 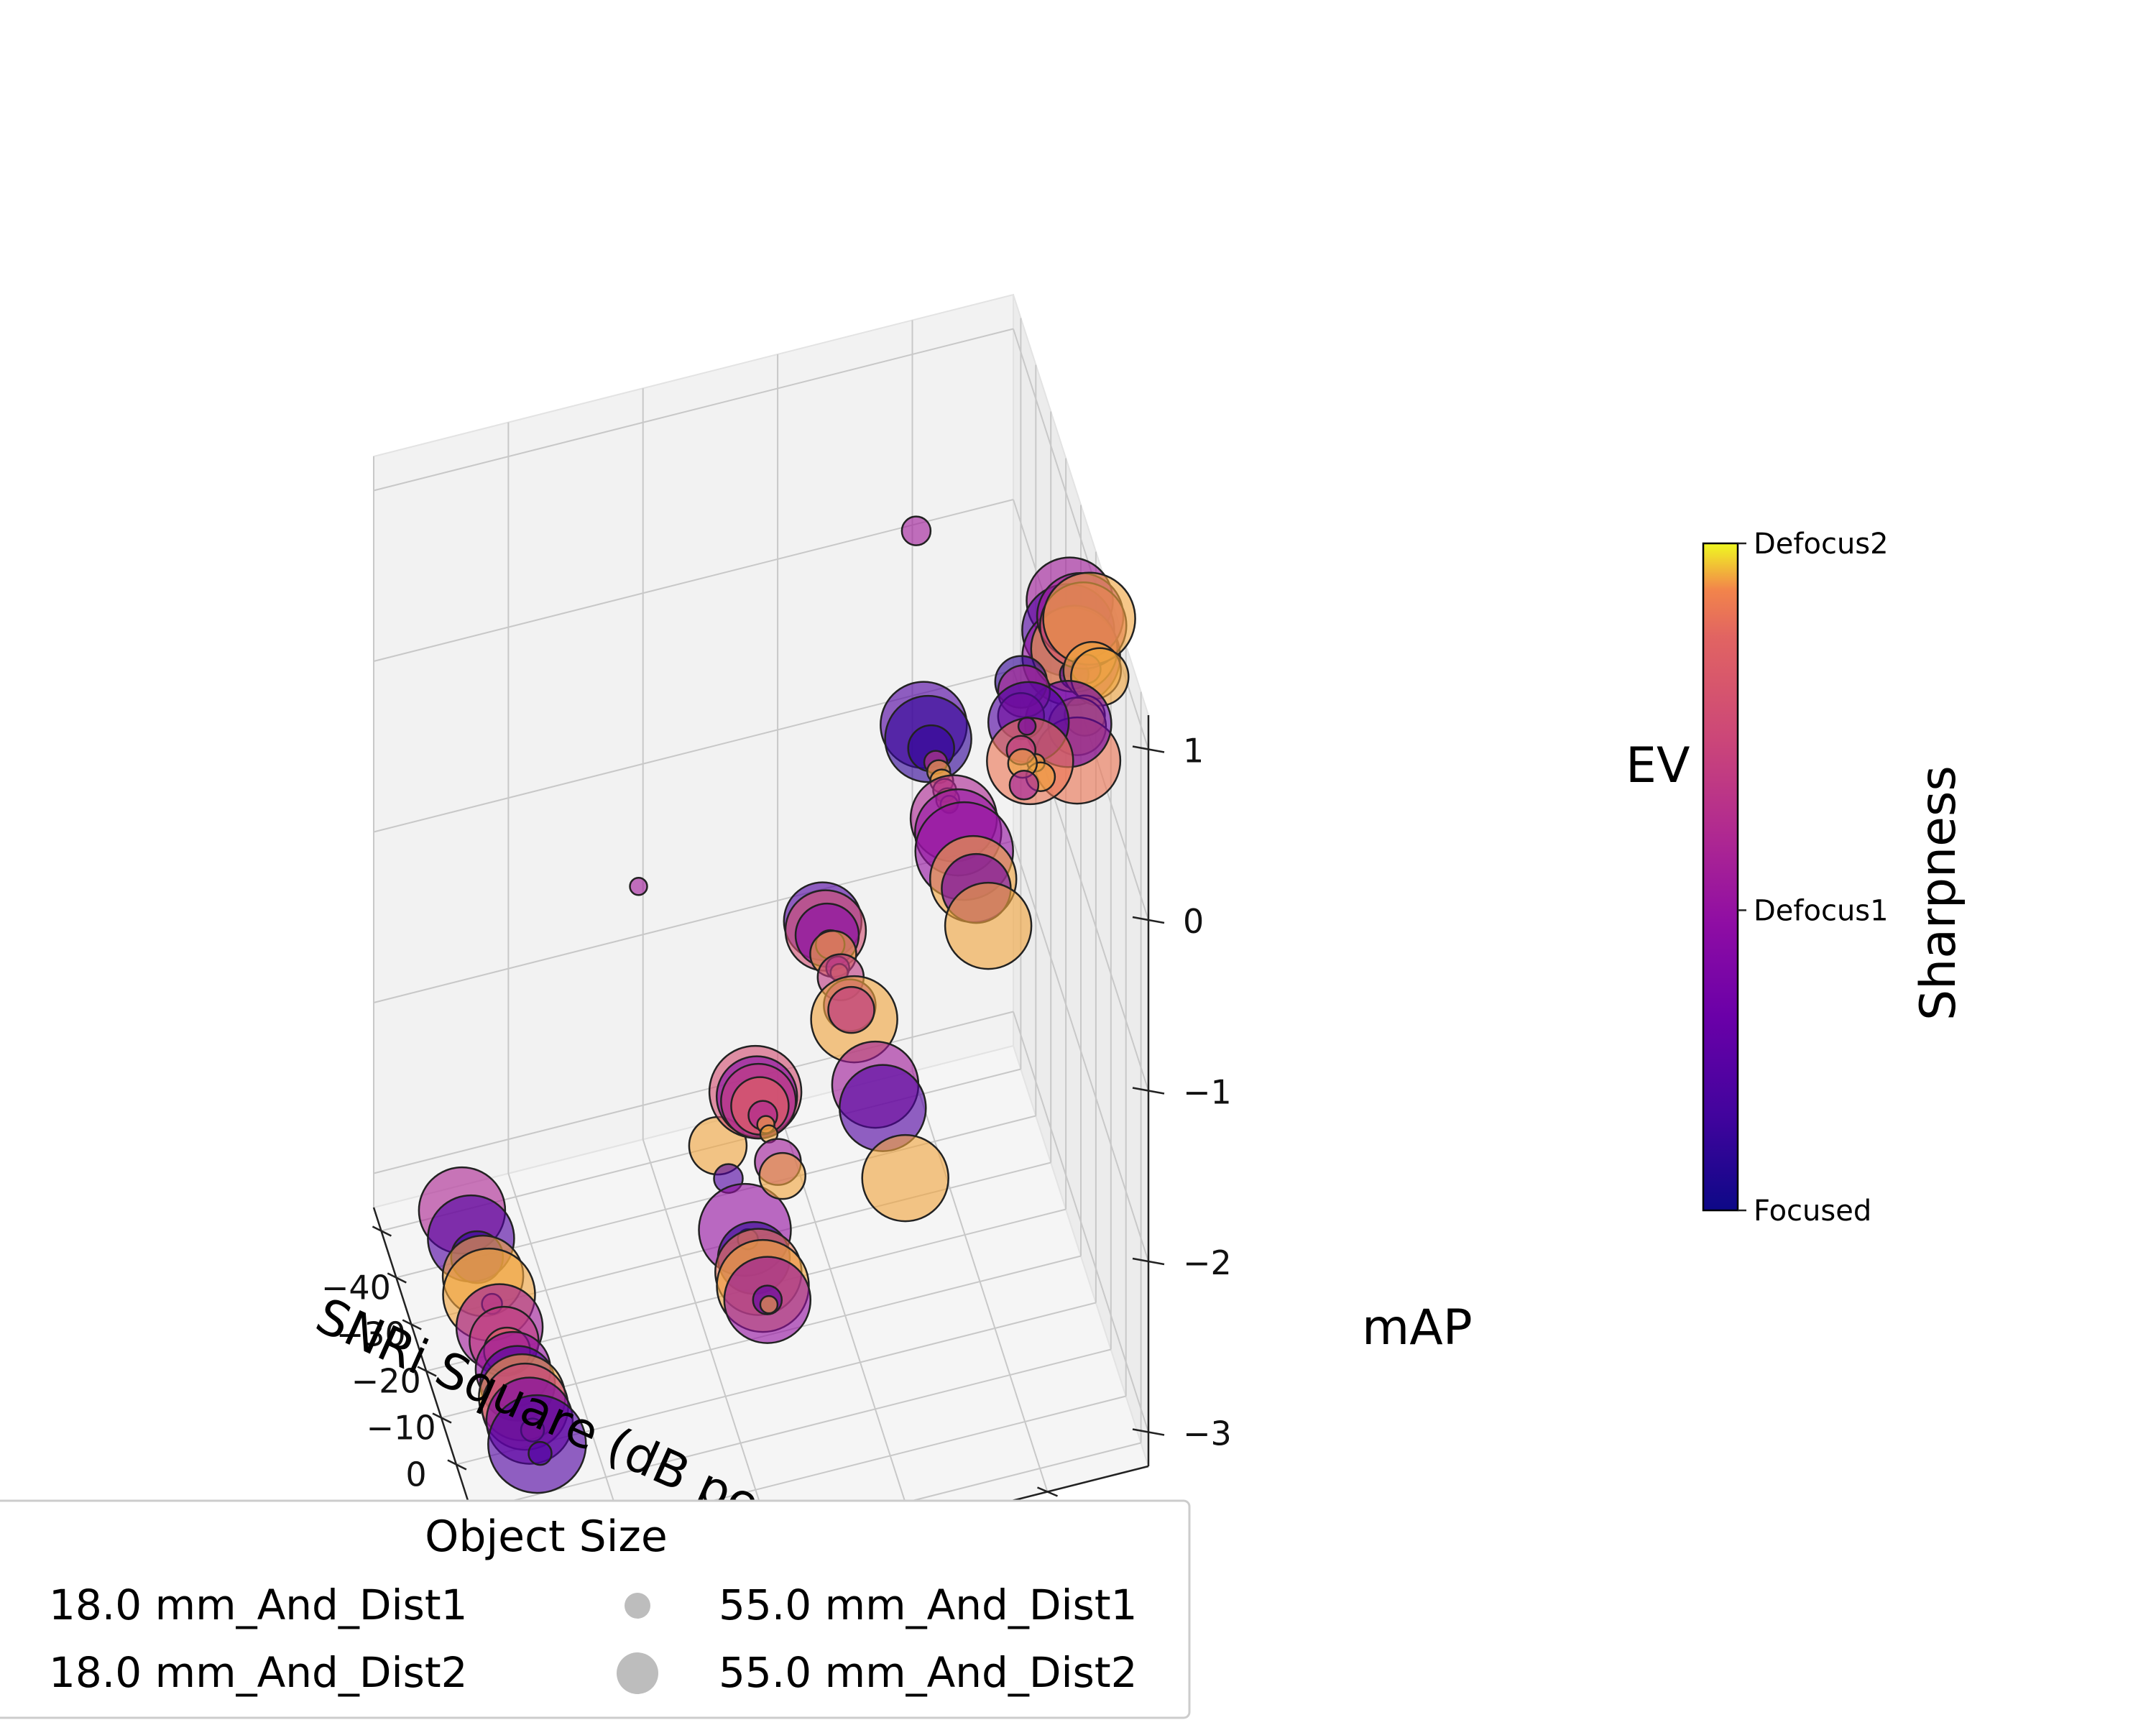 I want to click on x-tick-label: 0, so click(x=415, y=1474).